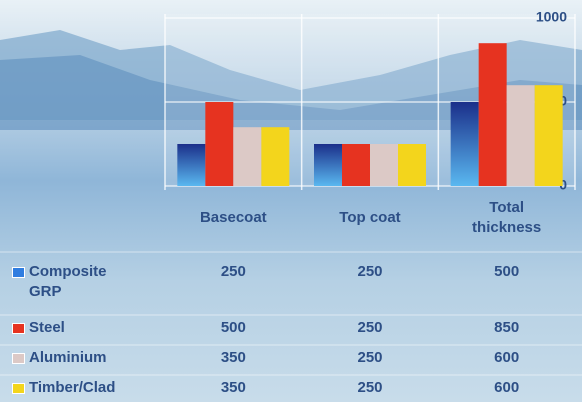  Describe the element at coordinates (551, 17) in the screenshot. I see `y-tick-label: 1000` at that location.